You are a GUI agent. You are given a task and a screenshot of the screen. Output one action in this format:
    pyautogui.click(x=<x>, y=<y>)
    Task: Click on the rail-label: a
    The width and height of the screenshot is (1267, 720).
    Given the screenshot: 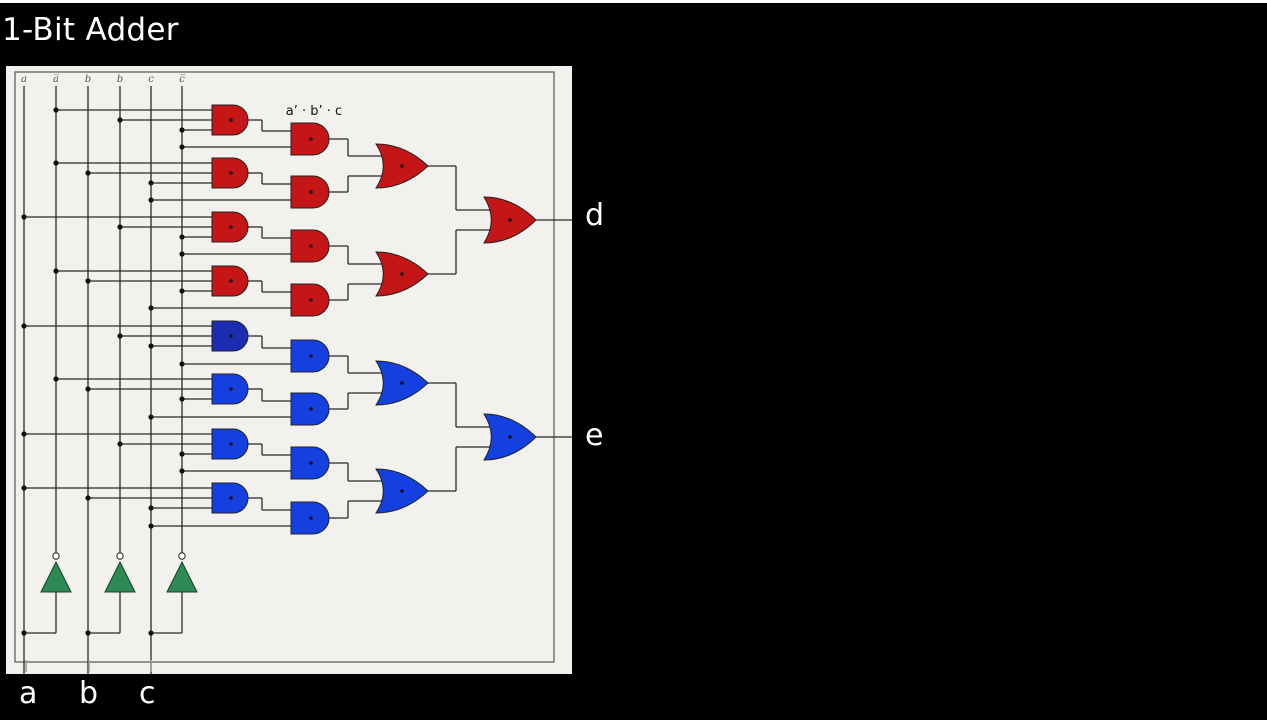 What is the action you would take?
    pyautogui.click(x=24, y=79)
    